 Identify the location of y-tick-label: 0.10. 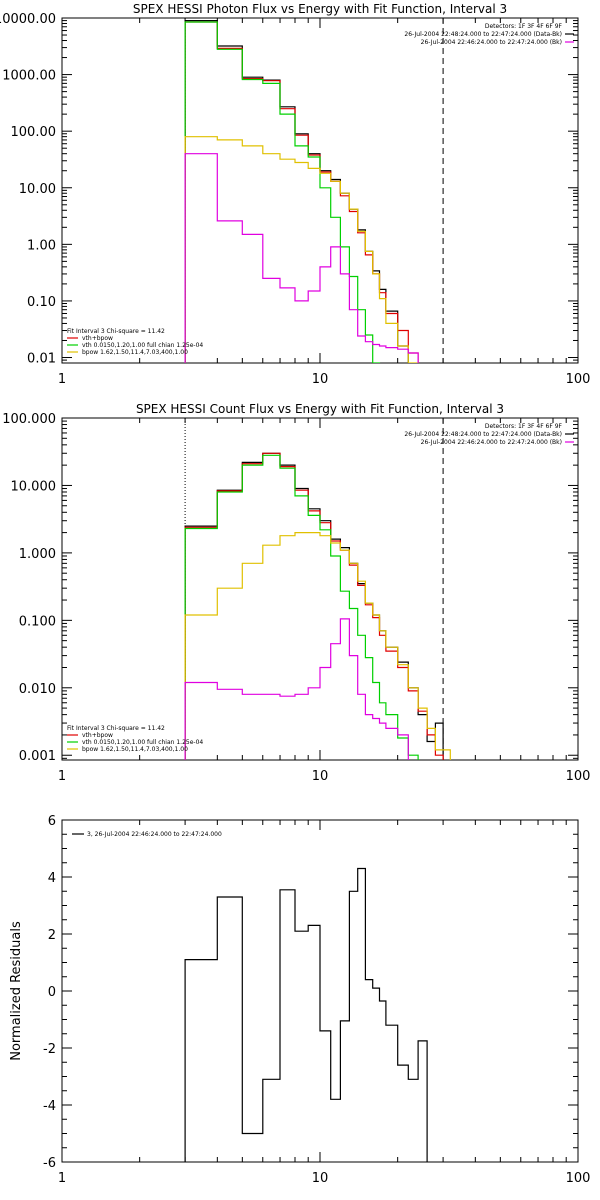
(41, 302).